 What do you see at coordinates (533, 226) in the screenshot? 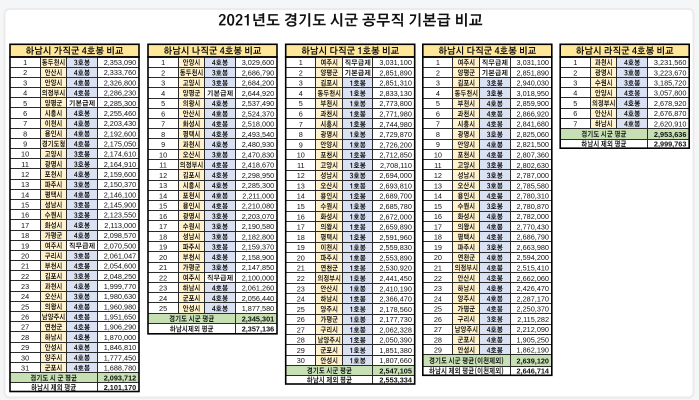
I see `svg-text: 2,770,430` at bounding box center [533, 226].